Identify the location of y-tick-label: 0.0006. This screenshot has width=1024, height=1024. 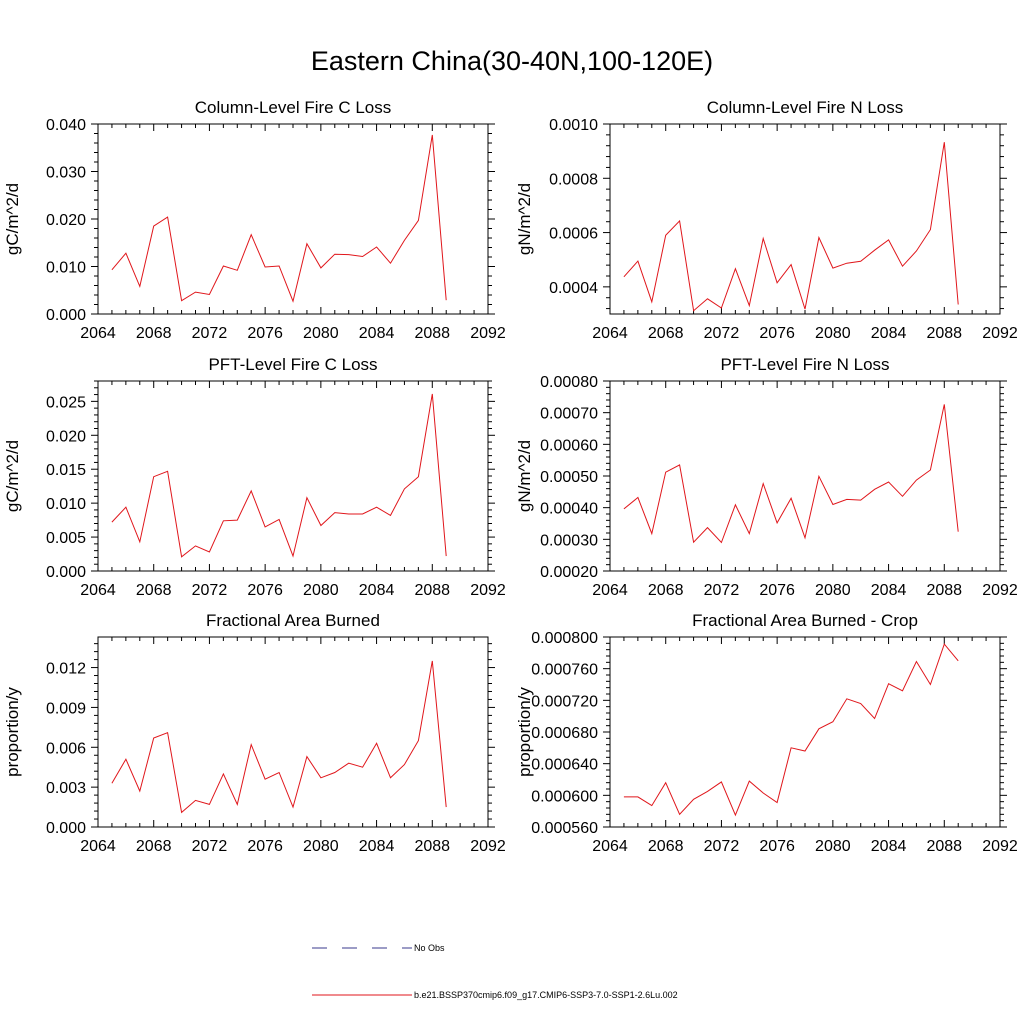
(573, 234).